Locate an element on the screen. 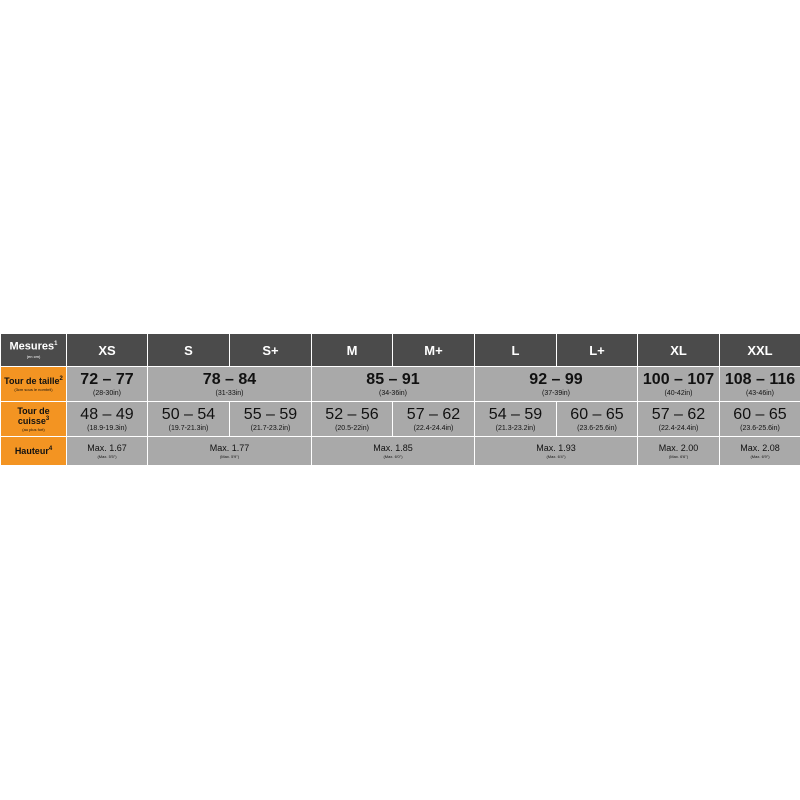 This screenshot has height=800, width=800. superscript: 3 is located at coordinates (47, 418).